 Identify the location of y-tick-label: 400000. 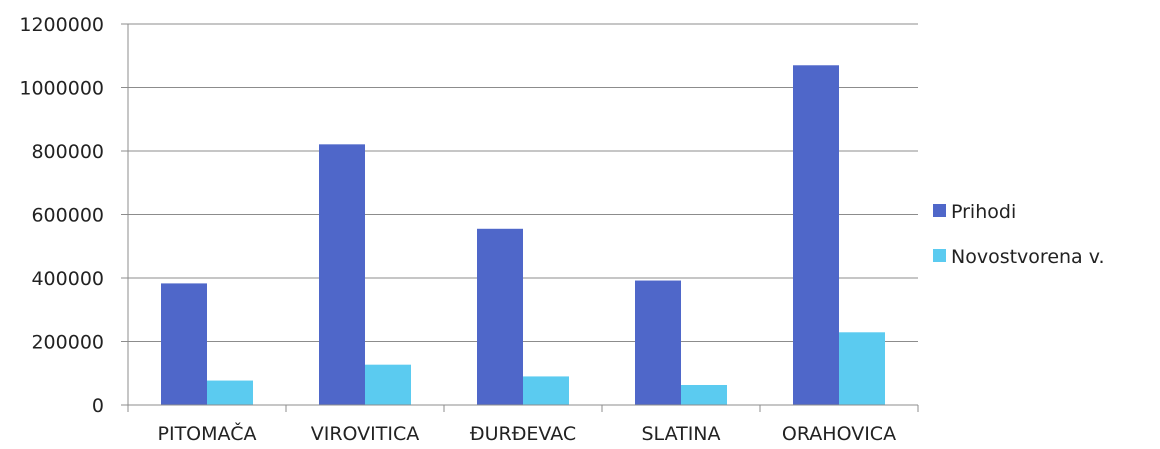
(67, 279).